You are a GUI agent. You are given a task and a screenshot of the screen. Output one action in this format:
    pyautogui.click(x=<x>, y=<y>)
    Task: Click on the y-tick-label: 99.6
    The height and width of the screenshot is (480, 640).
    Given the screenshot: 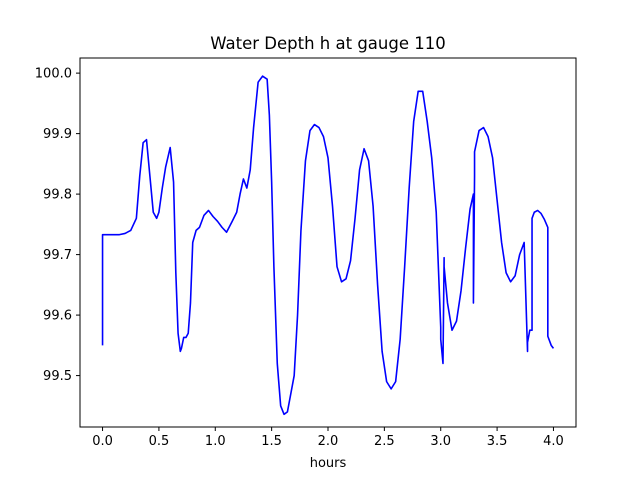 What is the action you would take?
    pyautogui.click(x=57, y=316)
    